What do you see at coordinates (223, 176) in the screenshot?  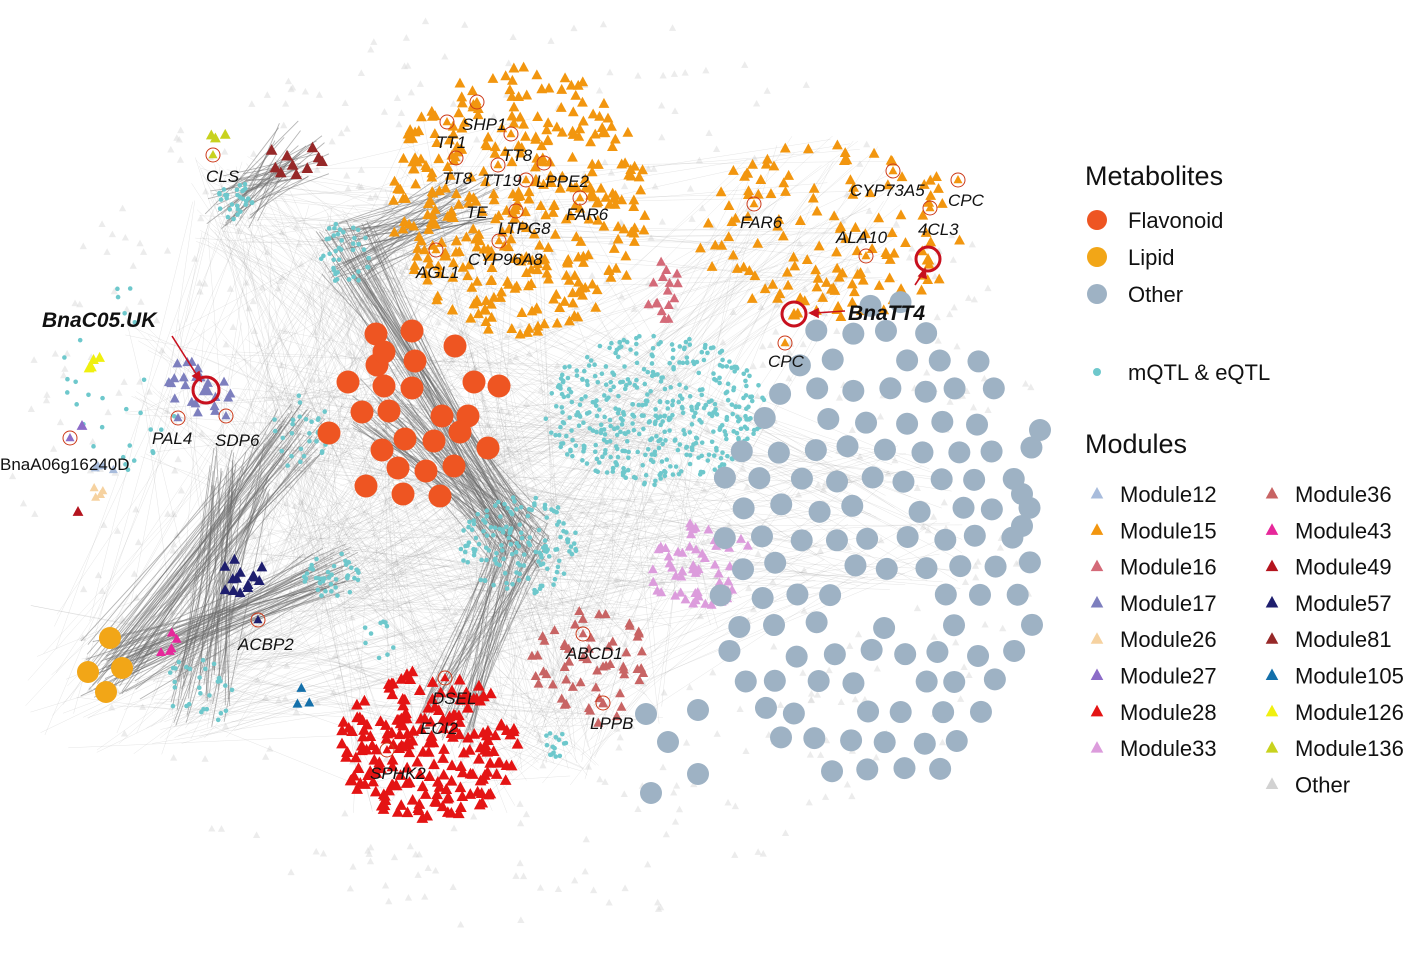 I see `gene-label-cls: CLS` at bounding box center [223, 176].